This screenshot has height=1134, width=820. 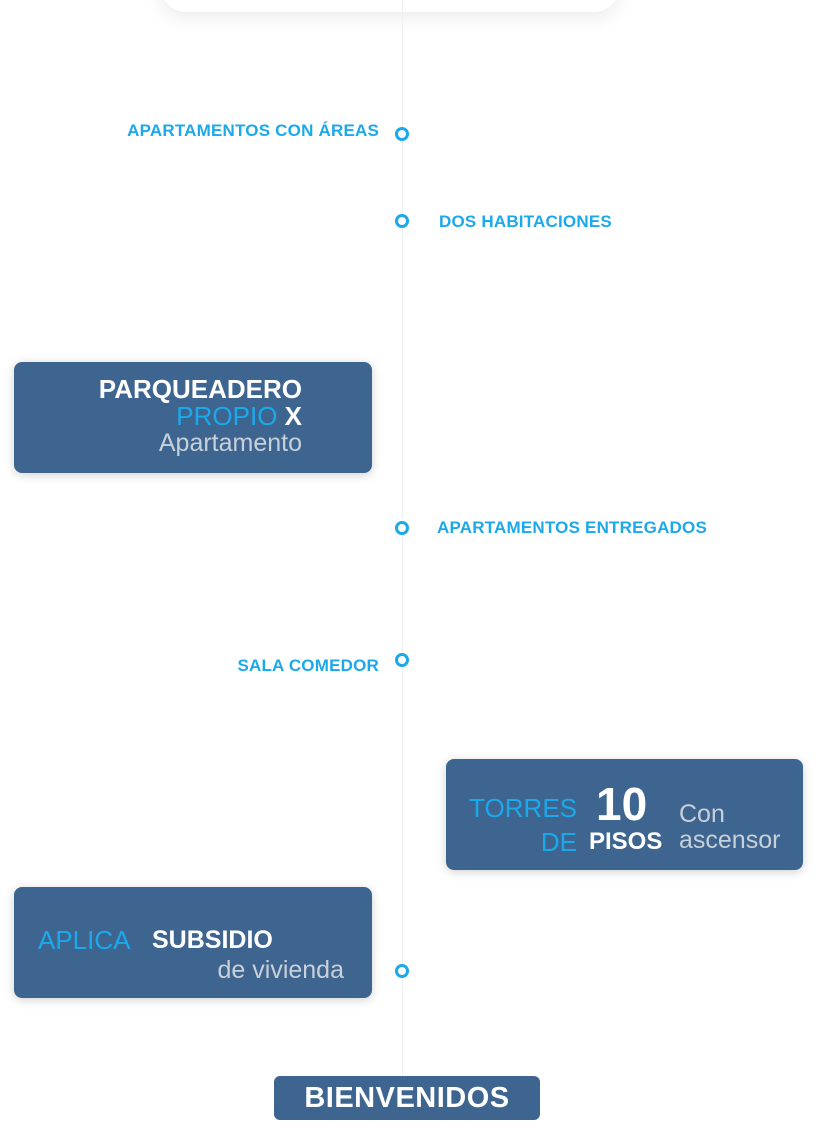 What do you see at coordinates (308, 665) in the screenshot?
I see `timeline-label-sala-comedor: SALA COMEDOR` at bounding box center [308, 665].